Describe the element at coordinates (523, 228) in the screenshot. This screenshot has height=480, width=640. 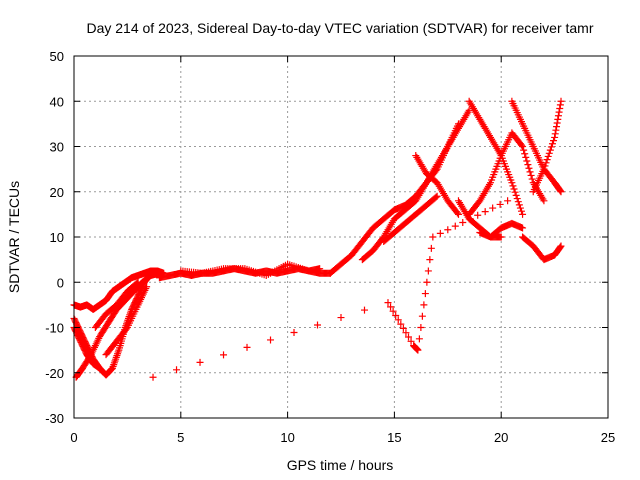
I see `data-point-track-s` at that location.